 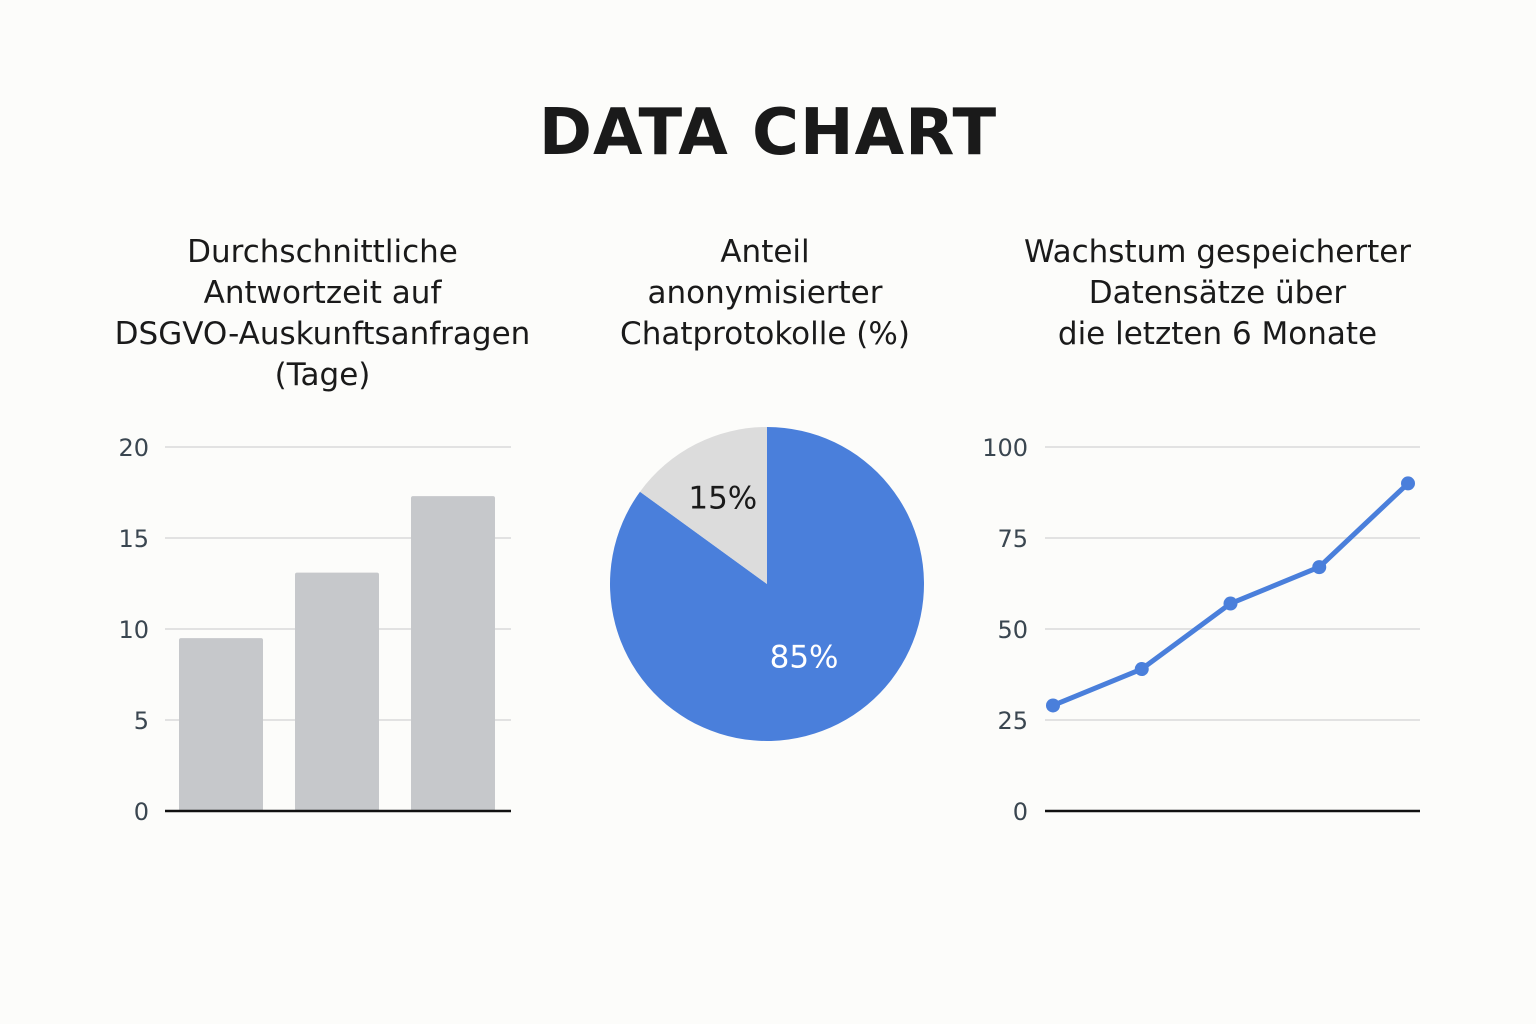 I want to click on line-series, so click(x=1230, y=594).